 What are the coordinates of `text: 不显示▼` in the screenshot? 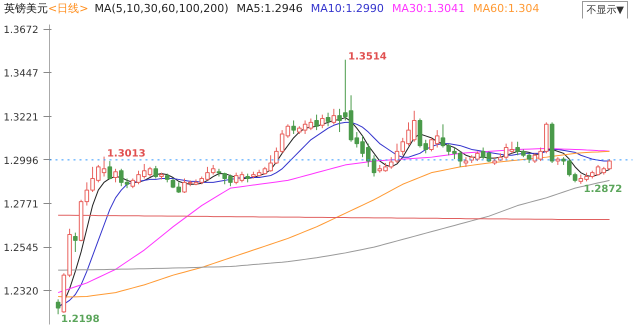 It's located at (605, 11).